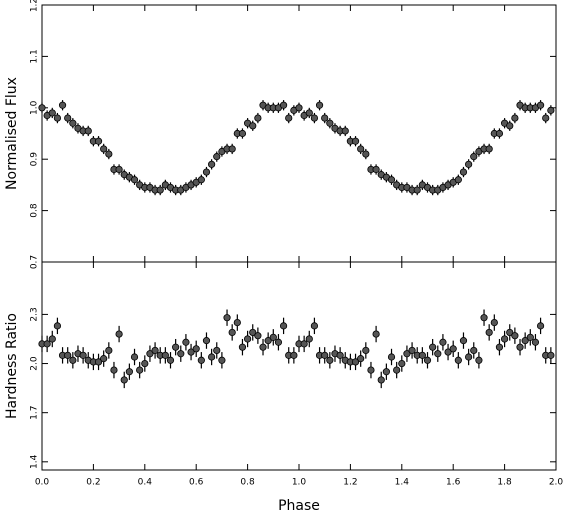 This screenshot has height=513, width=564. What do you see at coordinates (12, 366) in the screenshot?
I see `y-axis-label: Hardness Ratio` at bounding box center [12, 366].